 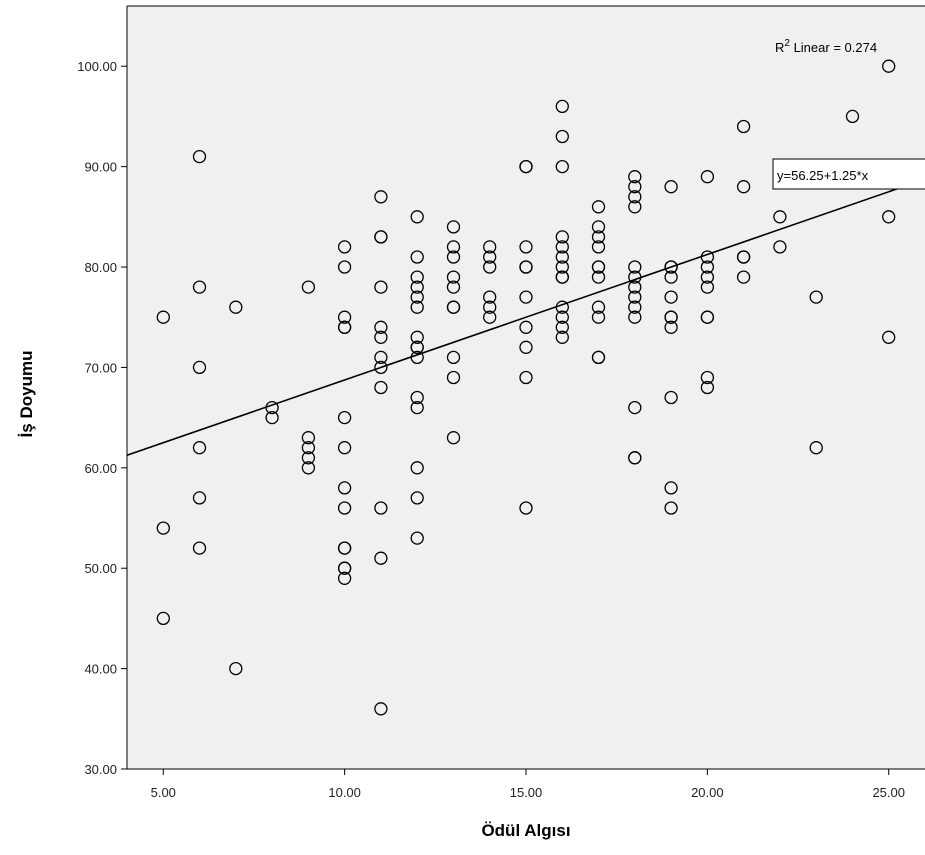 What do you see at coordinates (100, 769) in the screenshot?
I see `y-tick-label: 30.00` at bounding box center [100, 769].